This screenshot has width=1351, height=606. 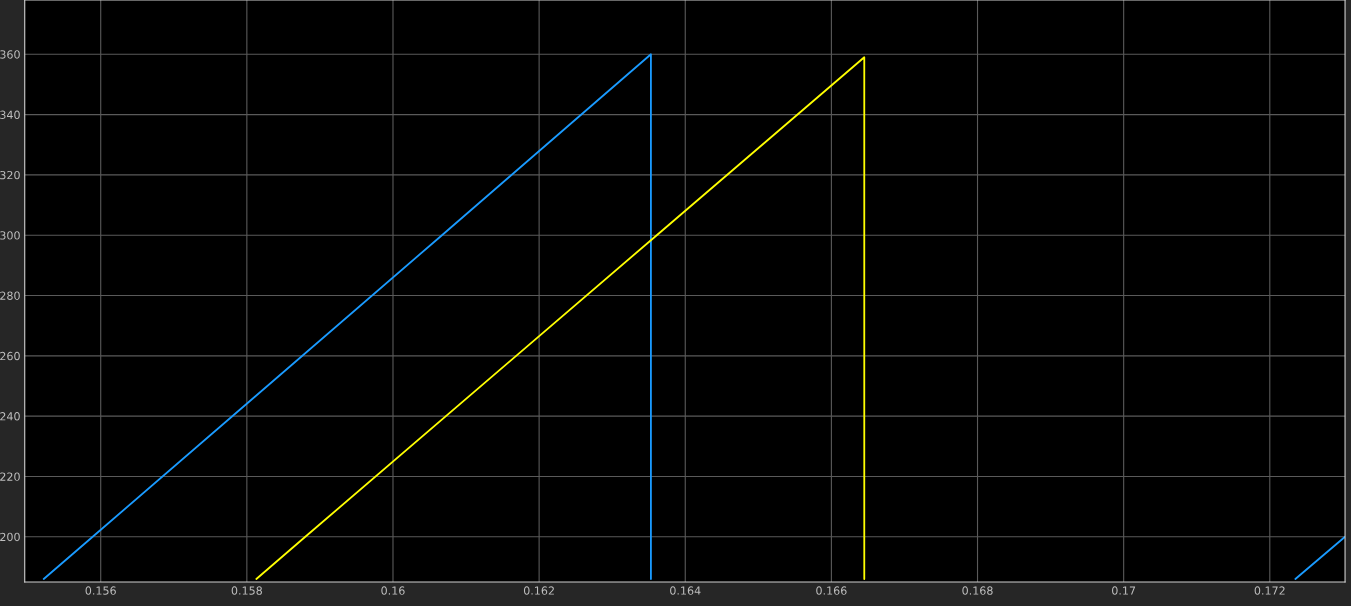 What do you see at coordinates (393, 590) in the screenshot?
I see `x-tick-label: 0.16` at bounding box center [393, 590].